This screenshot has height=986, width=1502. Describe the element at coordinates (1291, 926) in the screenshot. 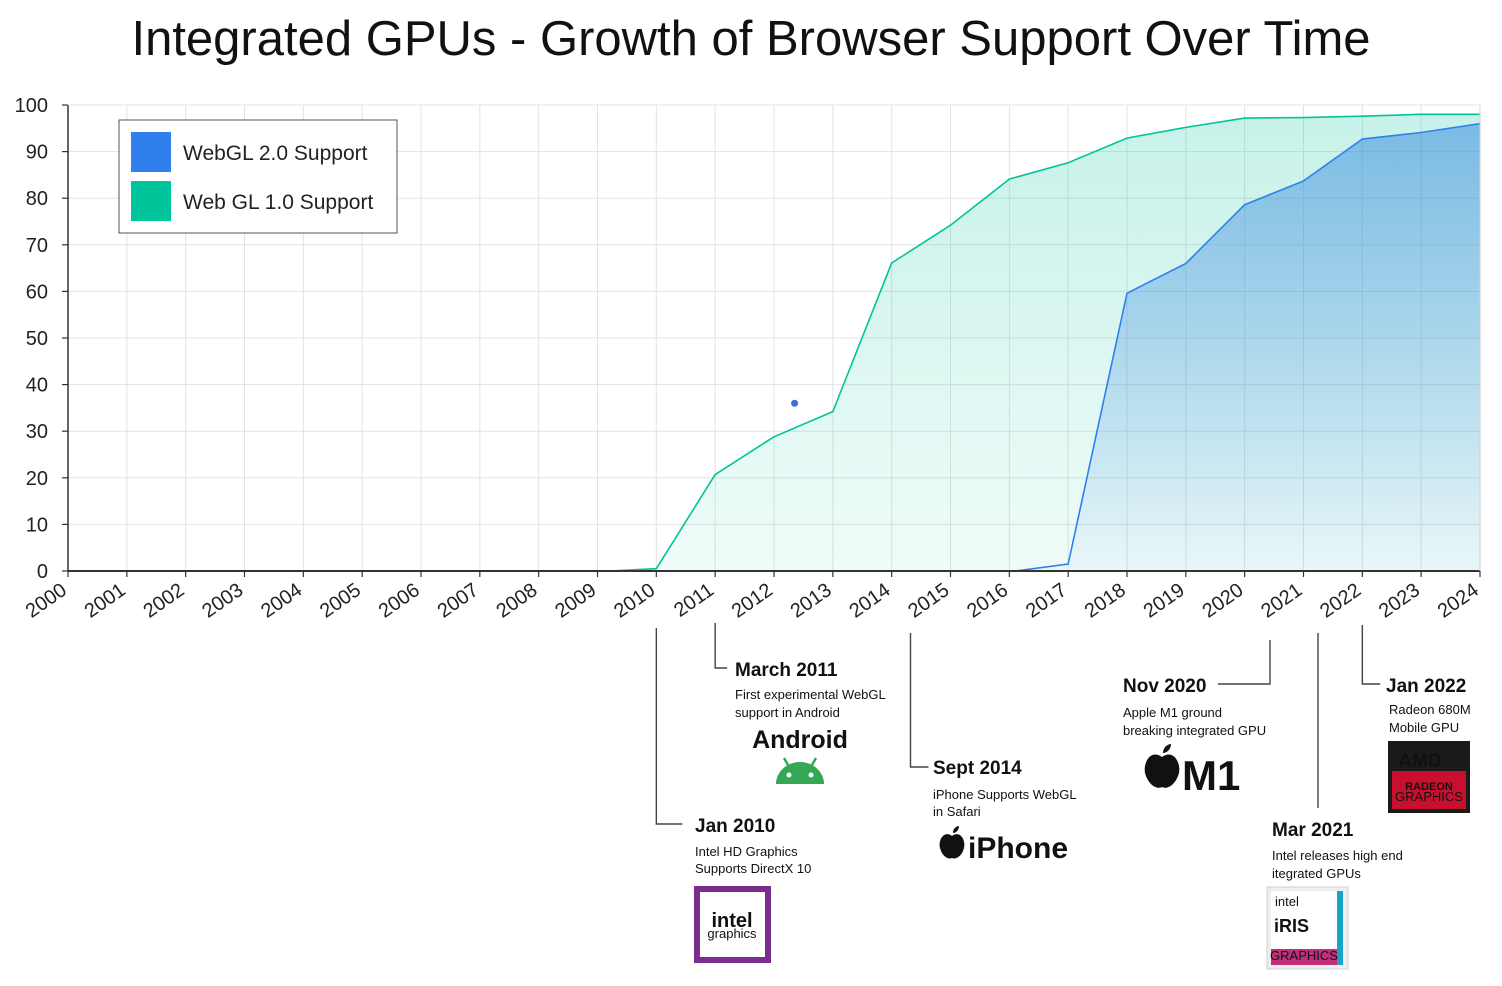

I see `iris-badge-word: iRIS` at that location.